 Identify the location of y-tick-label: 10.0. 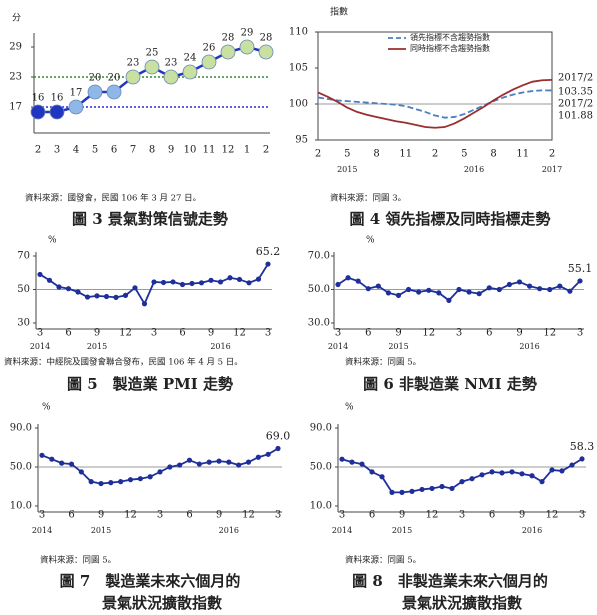
(321, 506).